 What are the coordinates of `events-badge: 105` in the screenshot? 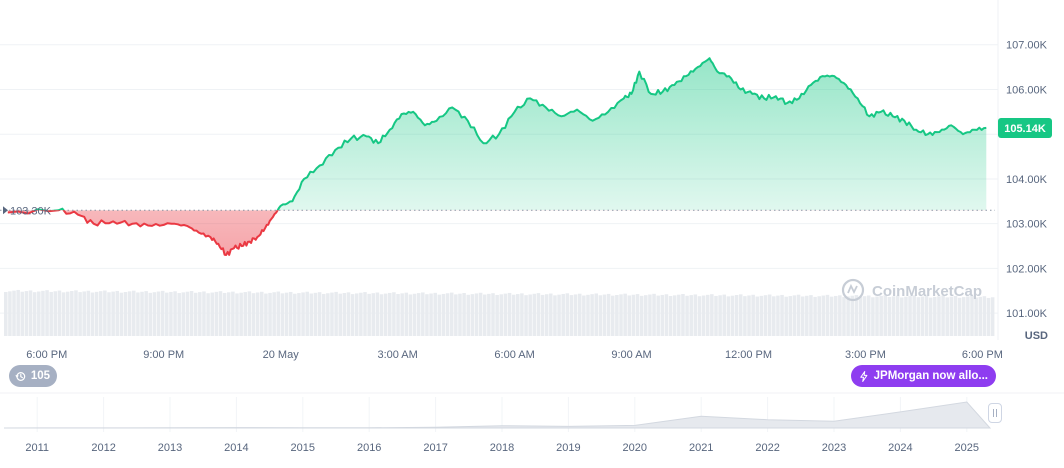 It's located at (33, 376).